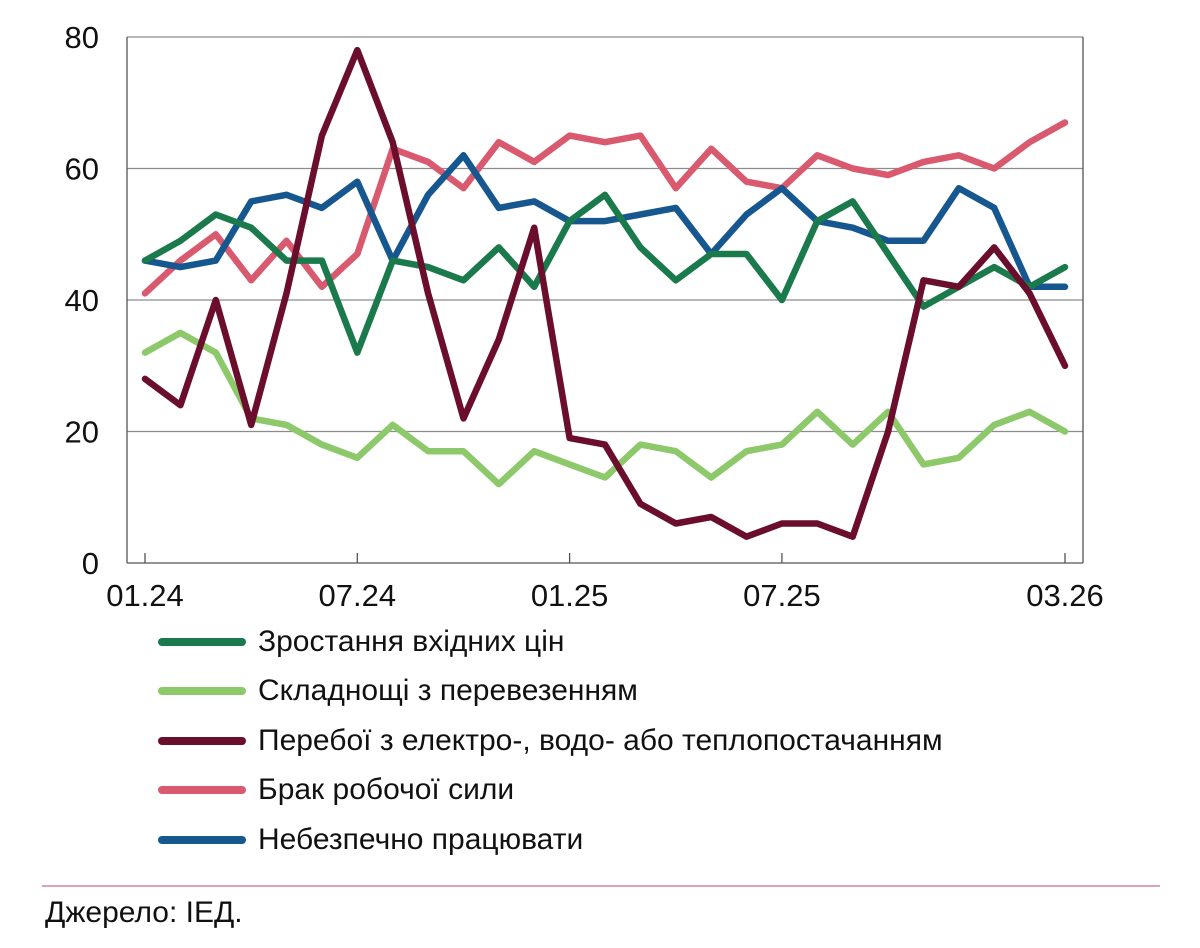 The image size is (1200, 948). Describe the element at coordinates (82, 37) in the screenshot. I see `y-tick-label: 80` at that location.